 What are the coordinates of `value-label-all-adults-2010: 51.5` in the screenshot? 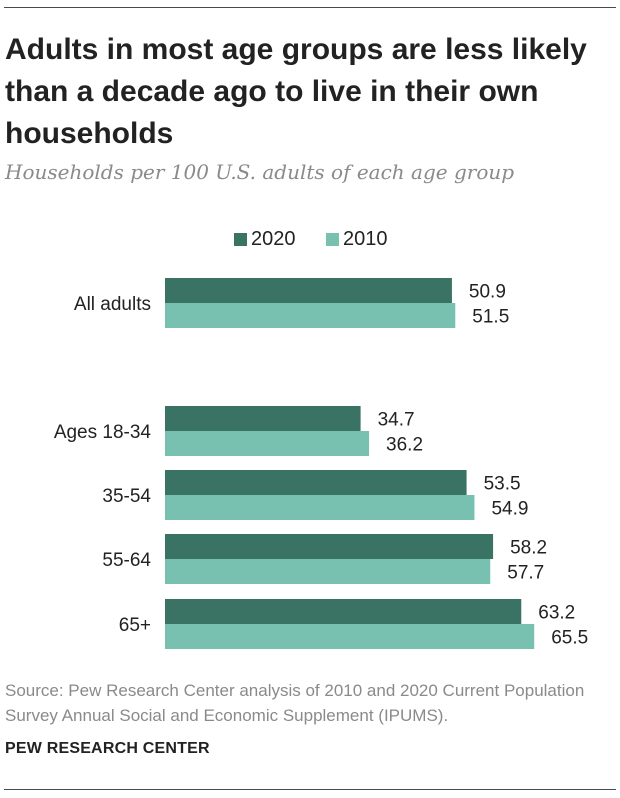 It's located at (490, 317).